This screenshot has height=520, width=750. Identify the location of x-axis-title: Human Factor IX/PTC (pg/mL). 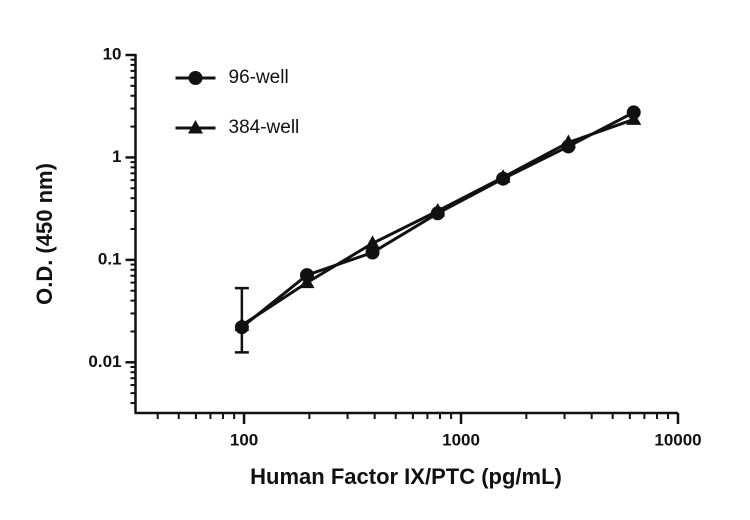
(406, 476).